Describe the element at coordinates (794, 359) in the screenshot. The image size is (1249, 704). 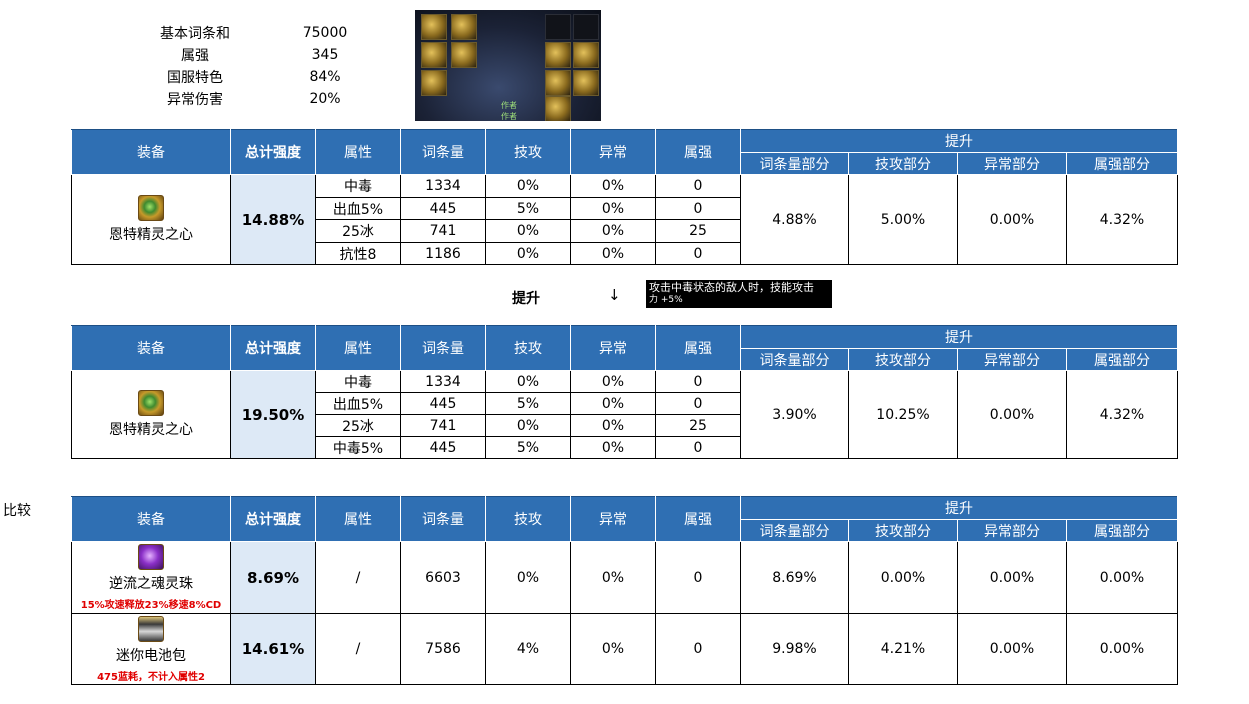
I see `header-sub-amount: 词条量部分` at that location.